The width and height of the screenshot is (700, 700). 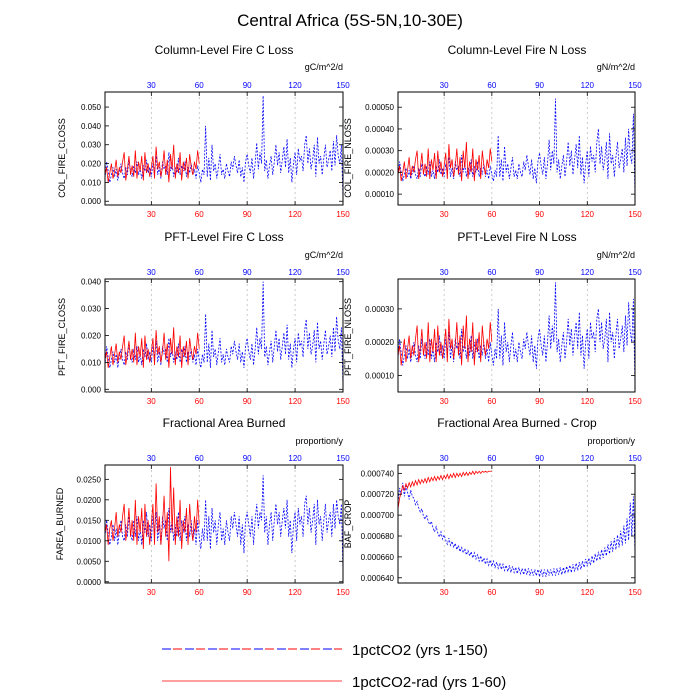 What do you see at coordinates (91, 107) in the screenshot?
I see `y-tick-label: 0.050` at bounding box center [91, 107].